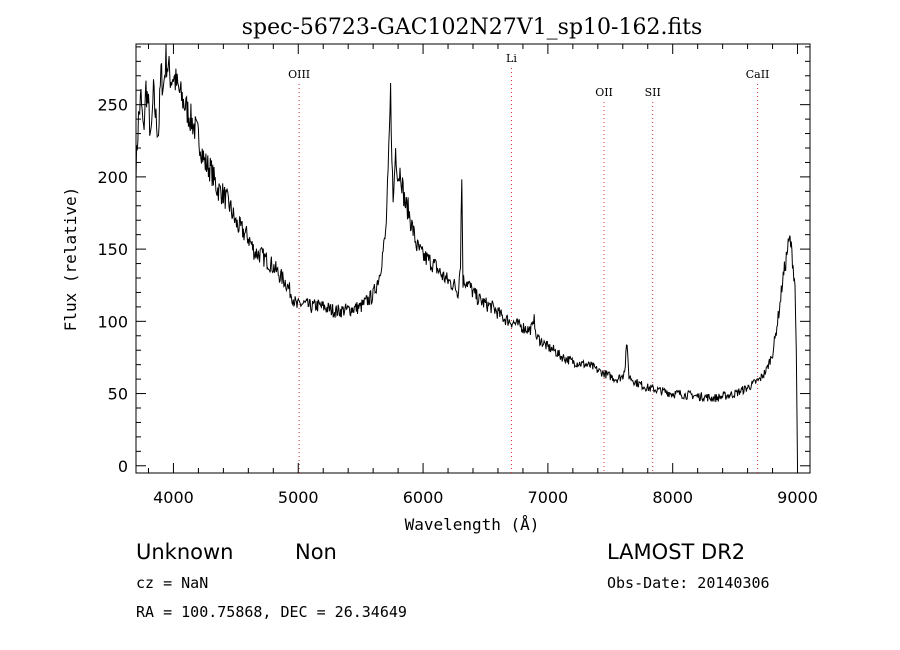 Image resolution: width=900 pixels, height=650 pixels. I want to click on spectral-line-label: CaII, so click(758, 74).